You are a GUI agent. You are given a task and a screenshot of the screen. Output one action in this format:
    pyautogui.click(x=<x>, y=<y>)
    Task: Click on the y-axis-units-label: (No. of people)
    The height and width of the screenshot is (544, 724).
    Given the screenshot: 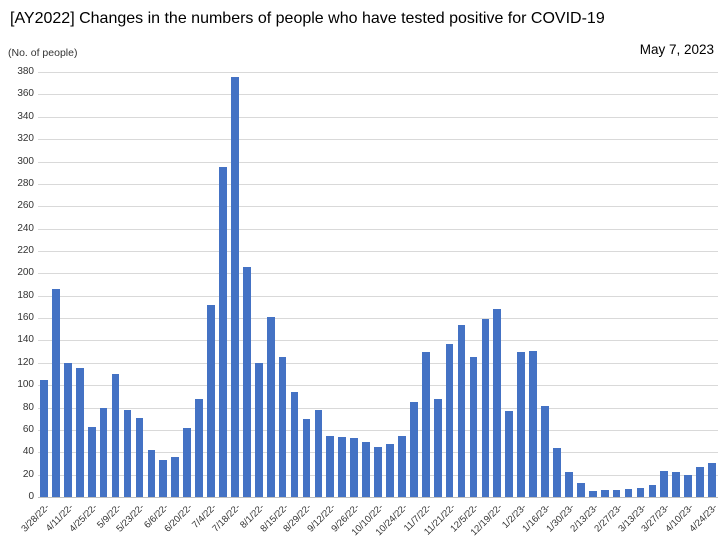 What is the action you would take?
    pyautogui.click(x=43, y=53)
    